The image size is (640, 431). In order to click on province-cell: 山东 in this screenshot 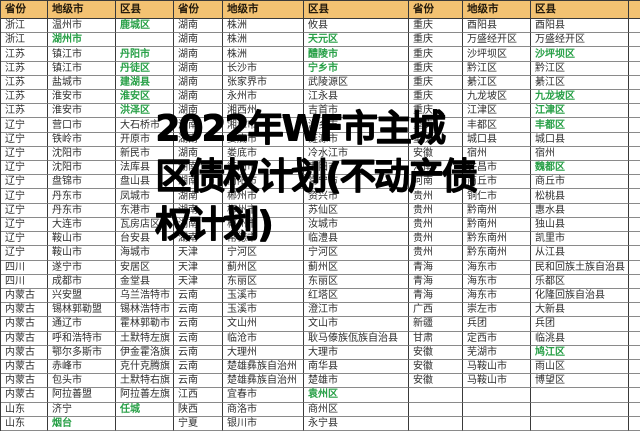, I will do `click(24, 423)`.